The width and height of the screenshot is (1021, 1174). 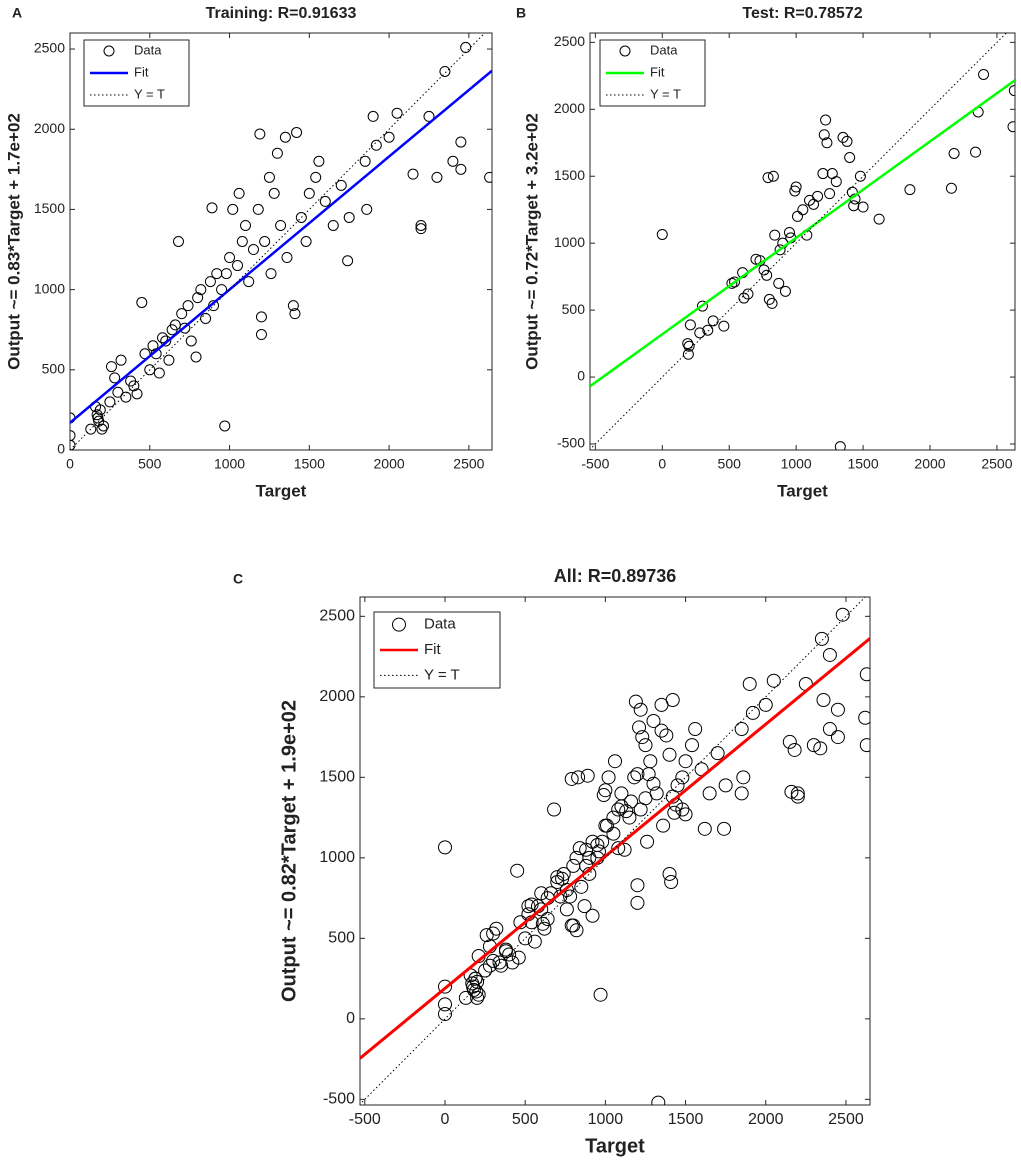 I want to click on x-tick-label: 1000, so click(x=796, y=464).